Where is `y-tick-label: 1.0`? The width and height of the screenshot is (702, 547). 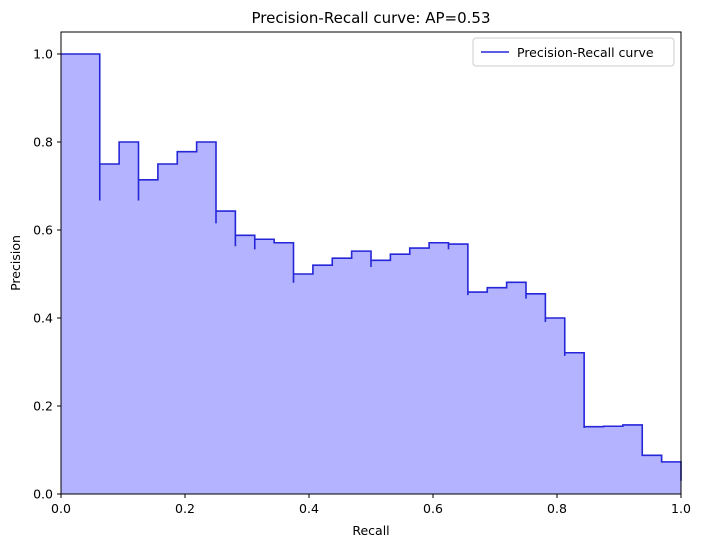
y-tick-label: 1.0 is located at coordinates (43, 54).